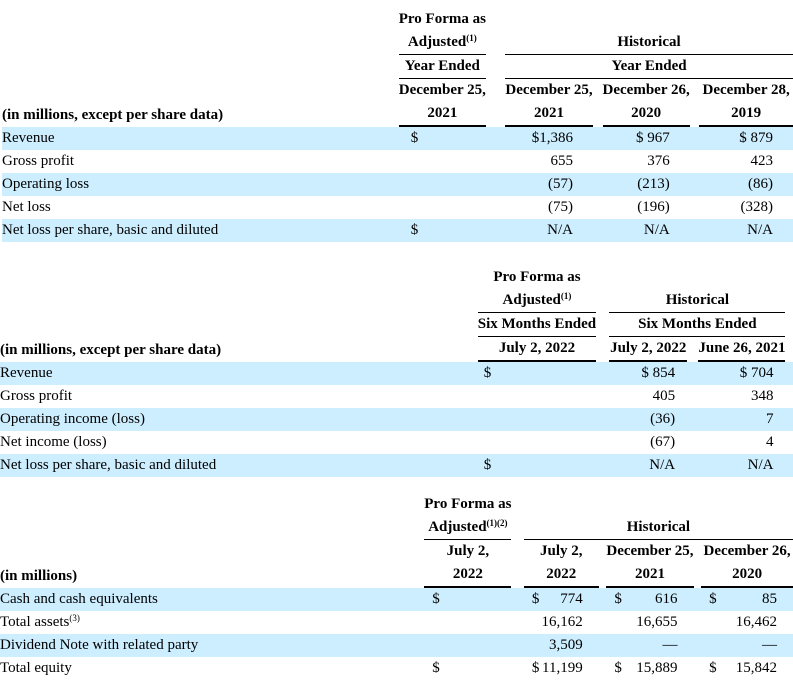 Image resolution: width=793 pixels, height=680 pixels. Describe the element at coordinates (40, 622) in the screenshot. I see `row-label: Total assets(3)` at that location.